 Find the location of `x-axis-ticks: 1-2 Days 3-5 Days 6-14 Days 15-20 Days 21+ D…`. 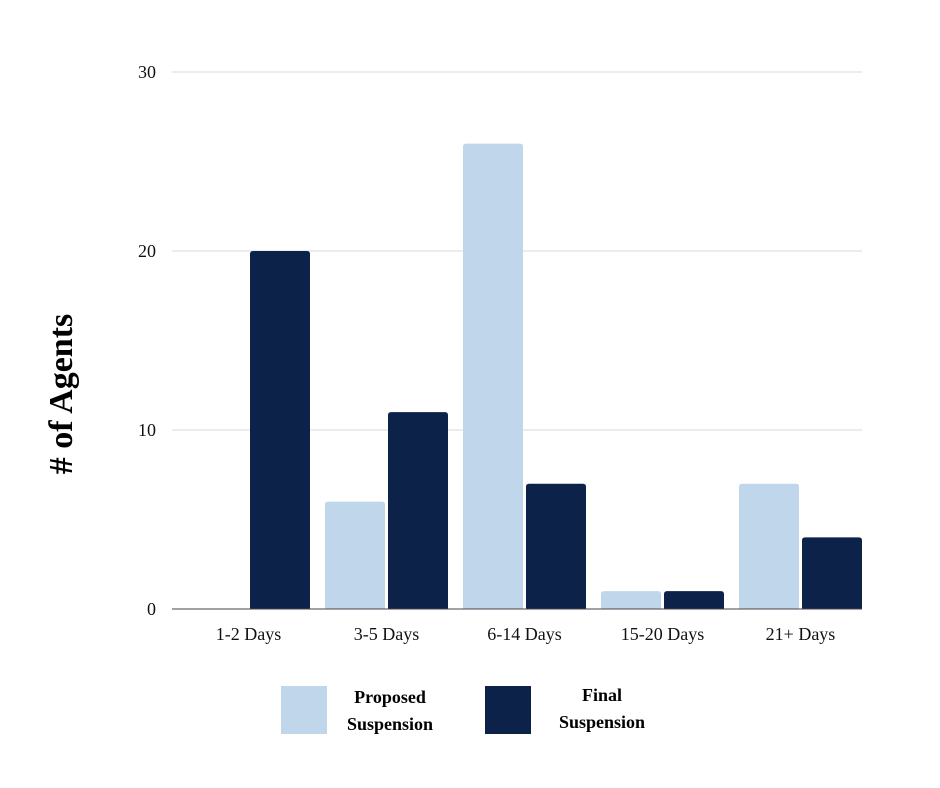

x-axis-ticks: 1-2 Days 3-5 Days 6-14 Days 15-20 Days 21+ D… is located at coordinates (526, 634).